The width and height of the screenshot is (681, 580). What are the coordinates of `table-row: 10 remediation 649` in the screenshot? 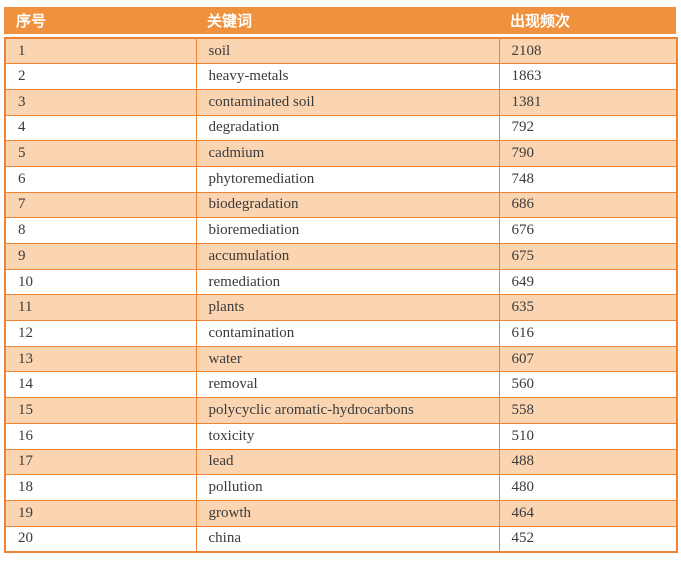 It's located at (341, 282).